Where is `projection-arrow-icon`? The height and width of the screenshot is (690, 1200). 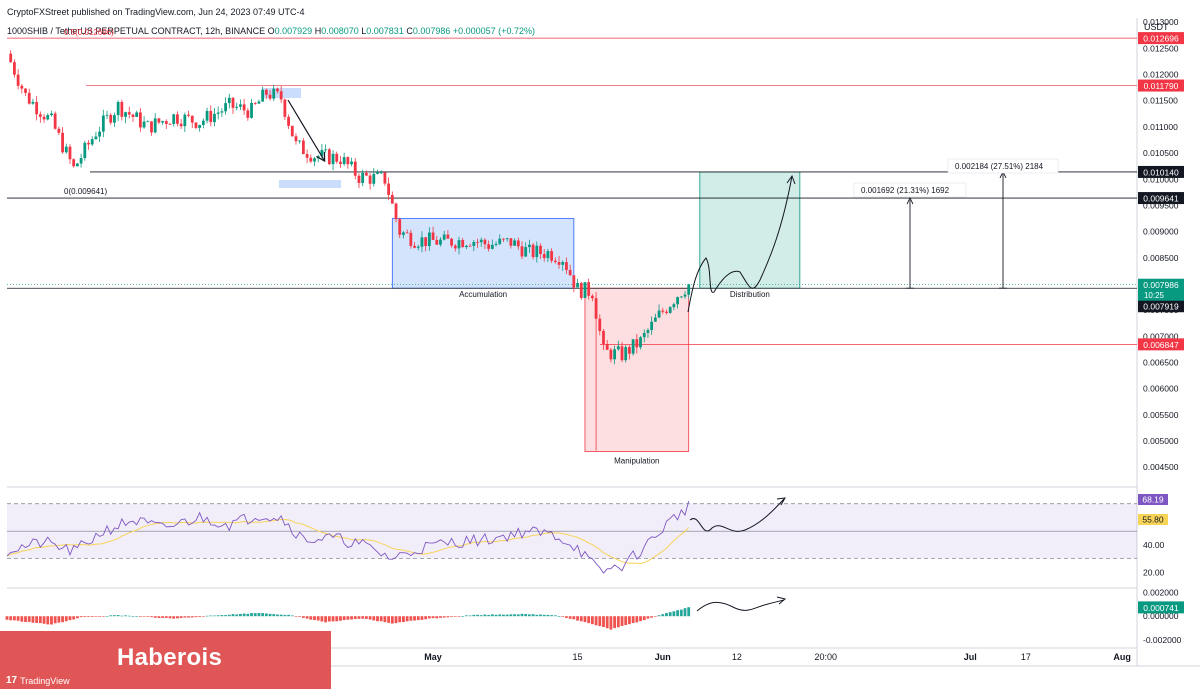
projection-arrow-icon is located at coordinates (791, 179).